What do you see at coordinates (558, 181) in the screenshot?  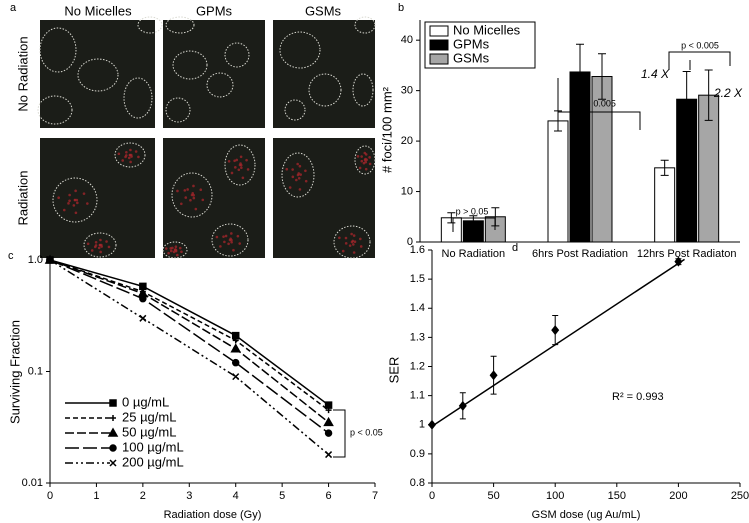 I see `bar` at bounding box center [558, 181].